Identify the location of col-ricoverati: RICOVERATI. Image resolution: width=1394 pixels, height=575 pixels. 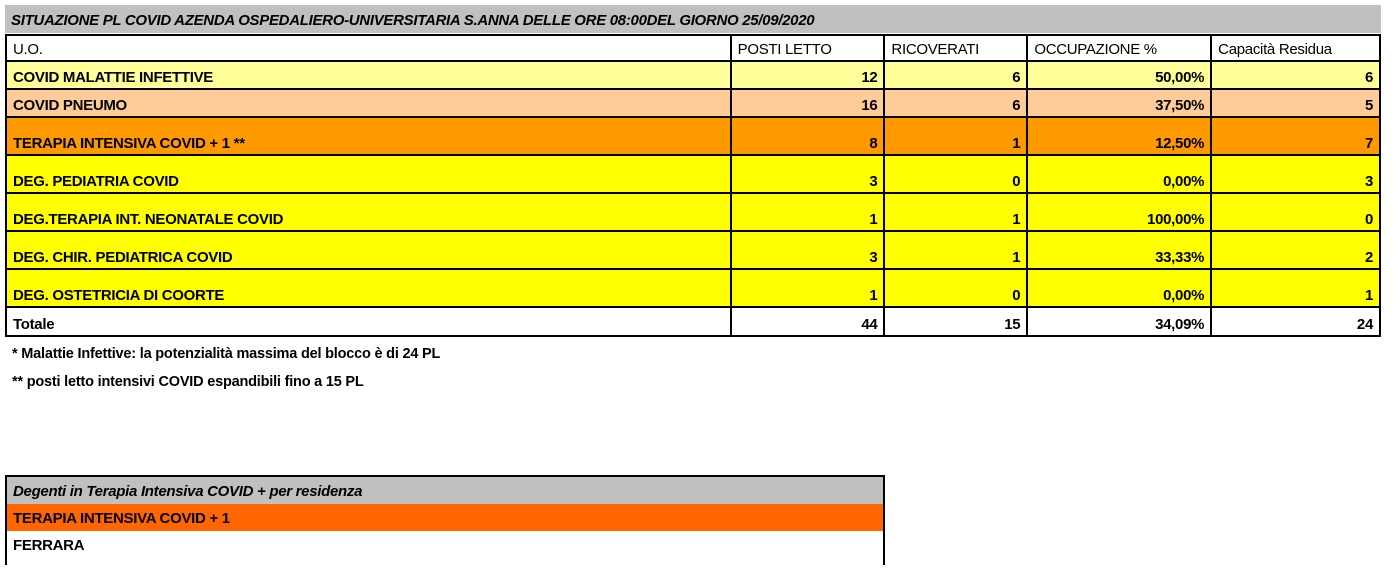
(956, 48).